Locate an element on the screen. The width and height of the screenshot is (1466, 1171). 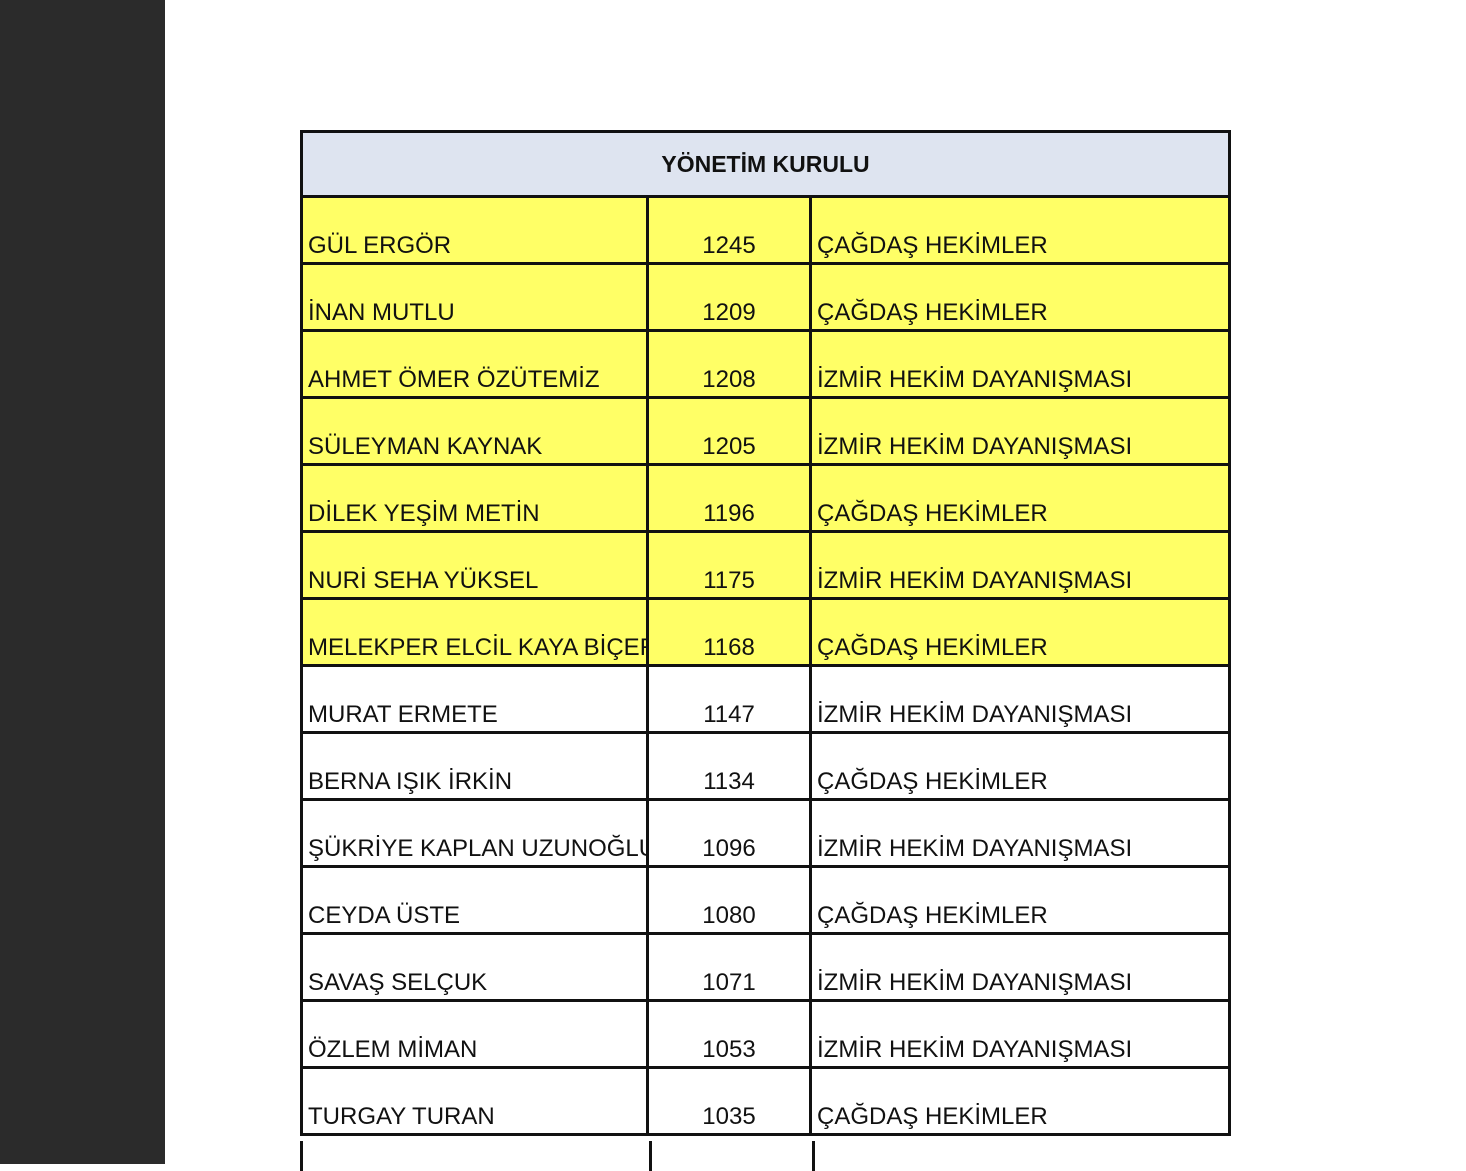
table-row: DİLEK YEŞİM METİN 1196 ÇAĞDAŞ HEKİMLER is located at coordinates (765, 499).